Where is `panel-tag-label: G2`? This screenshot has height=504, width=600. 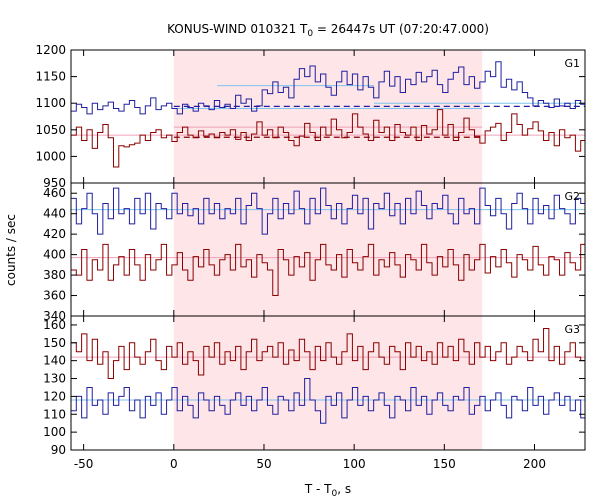
panel-tag-label: G2 is located at coordinates (572, 196).